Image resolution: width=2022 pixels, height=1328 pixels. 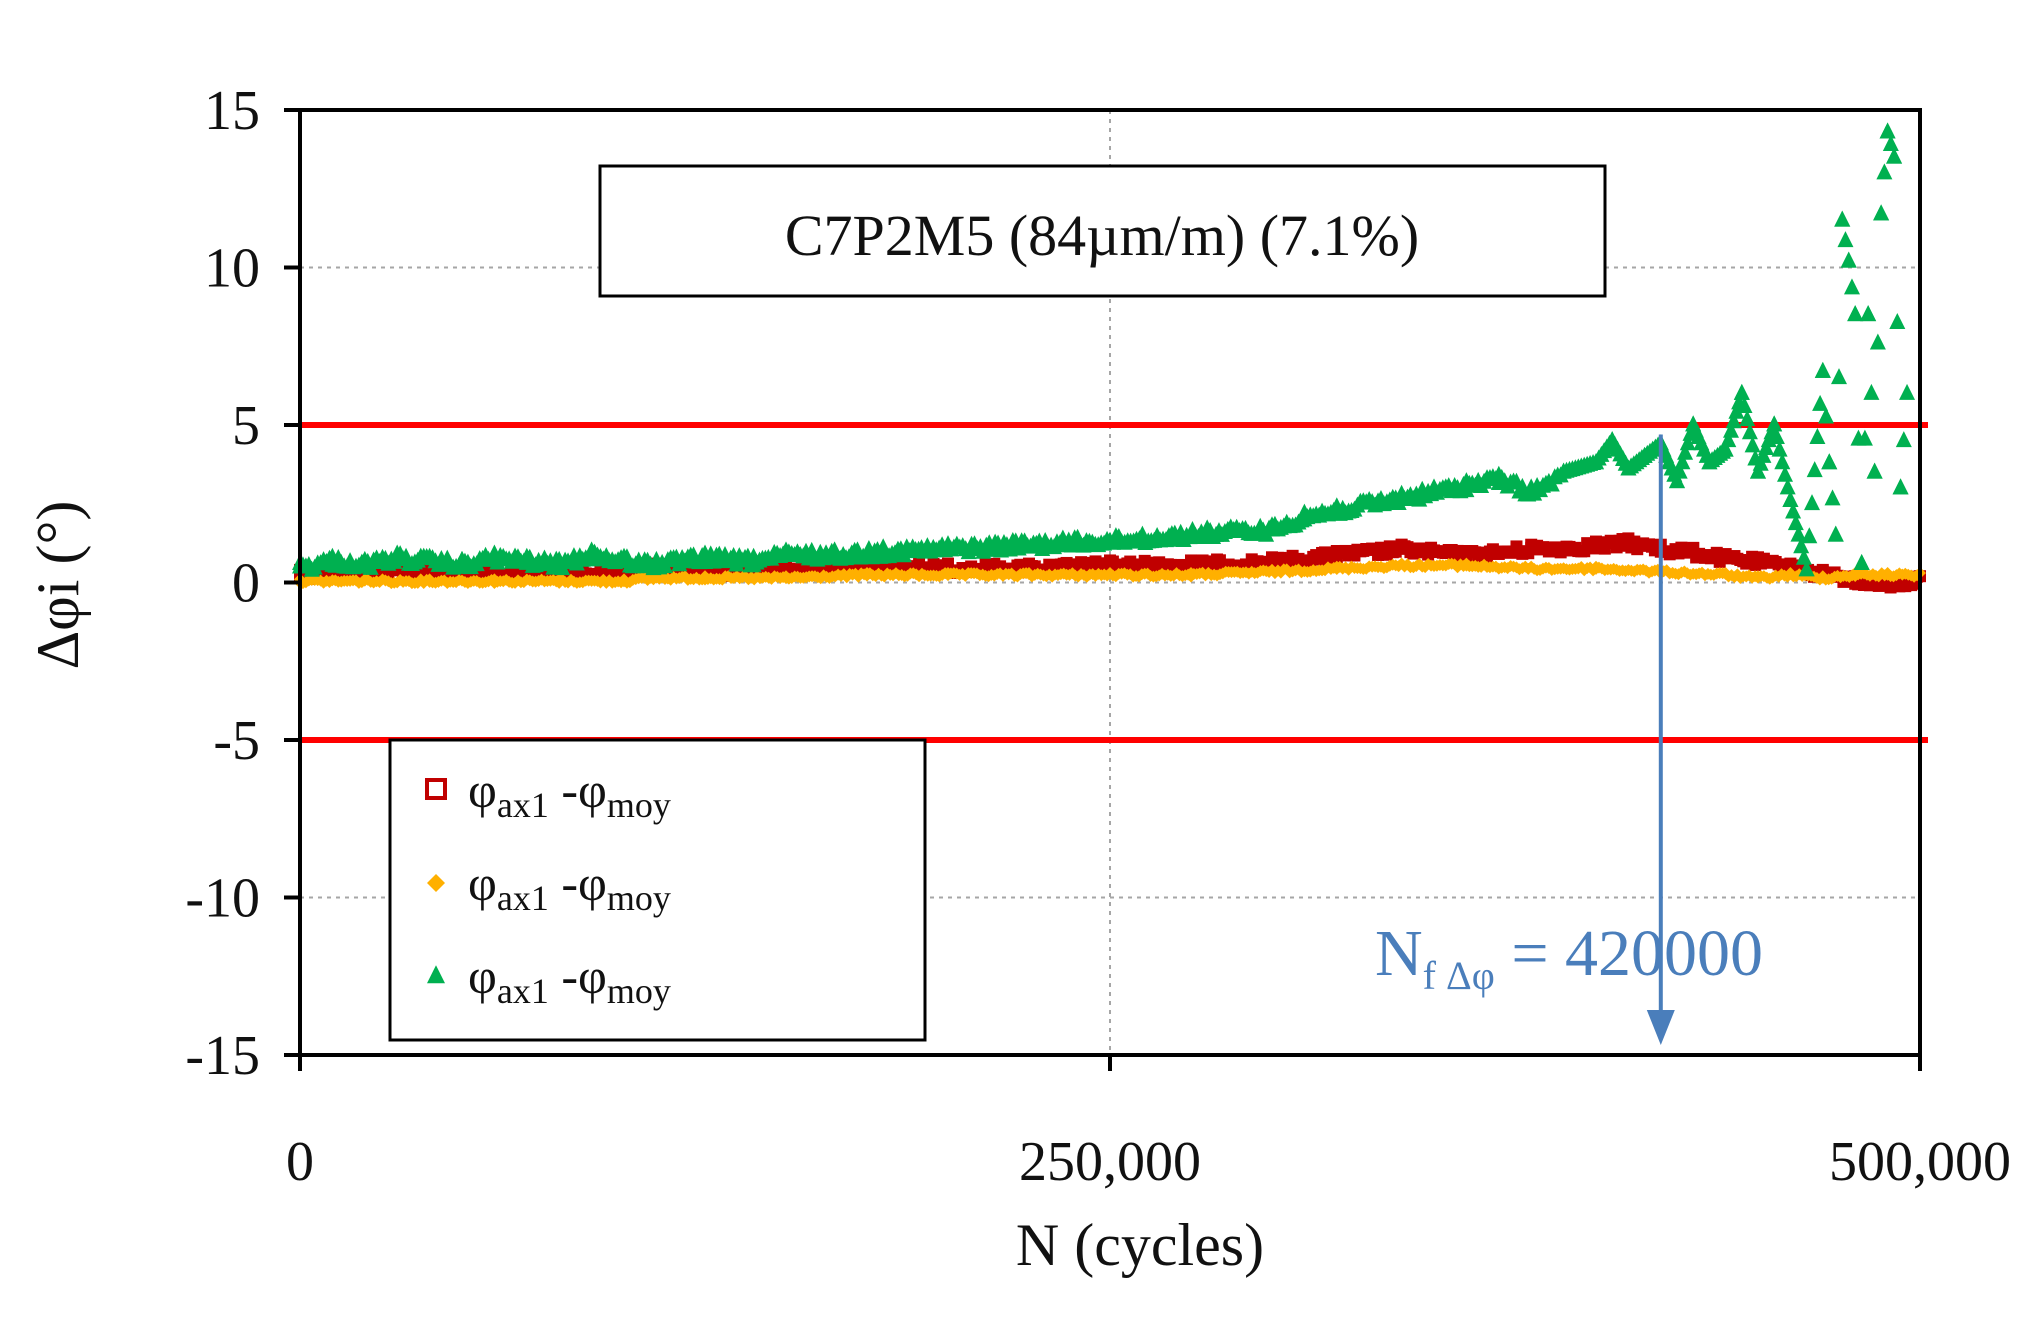 What do you see at coordinates (1569, 957) in the screenshot?
I see `nf-label: Nf Δφ = 420000` at bounding box center [1569, 957].